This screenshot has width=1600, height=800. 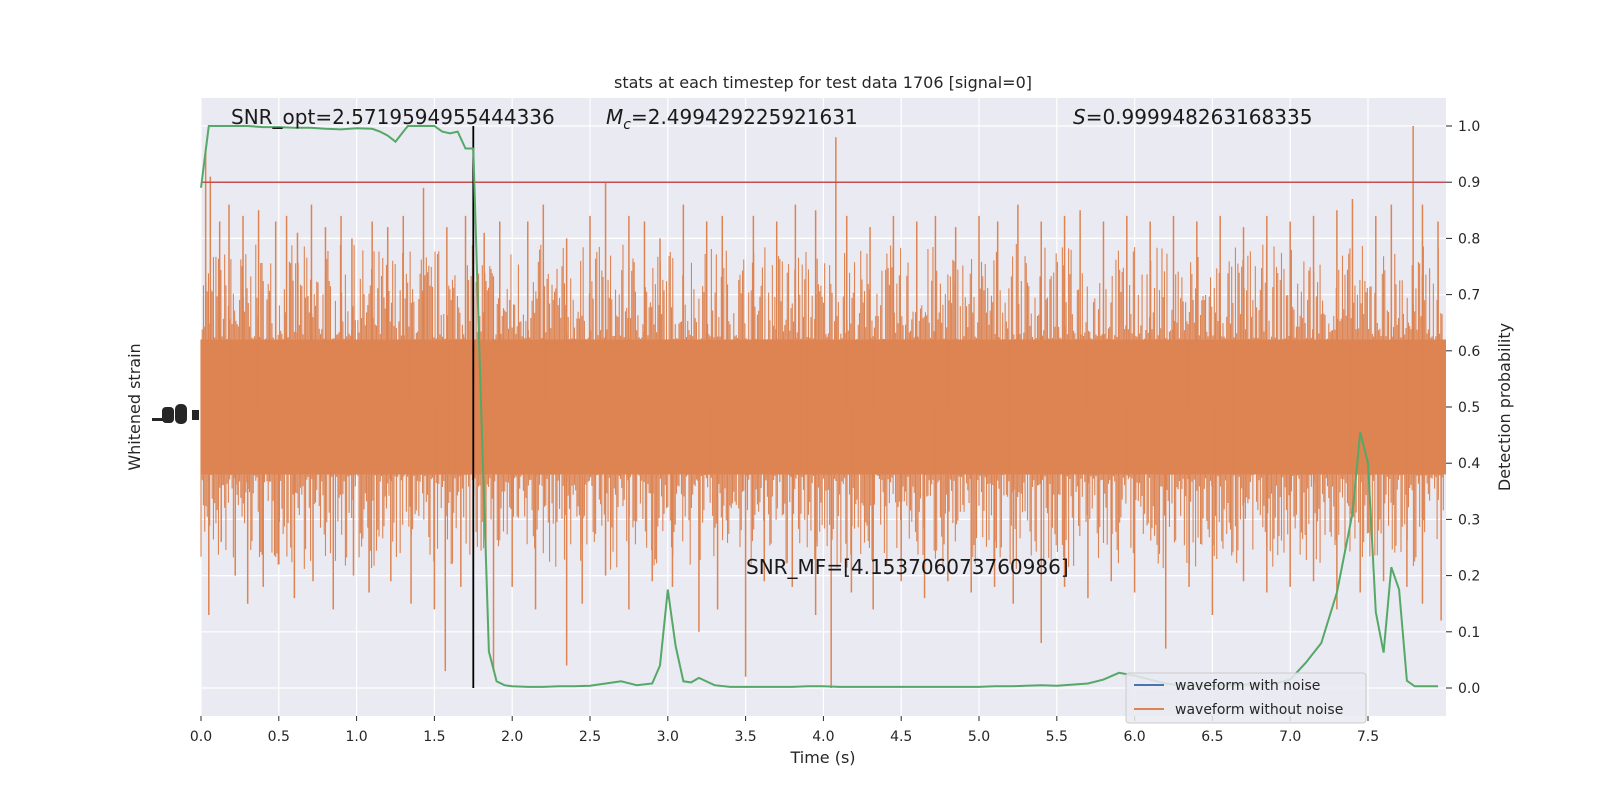 I want to click on left-axis-ticks-cluster, so click(x=175, y=414).